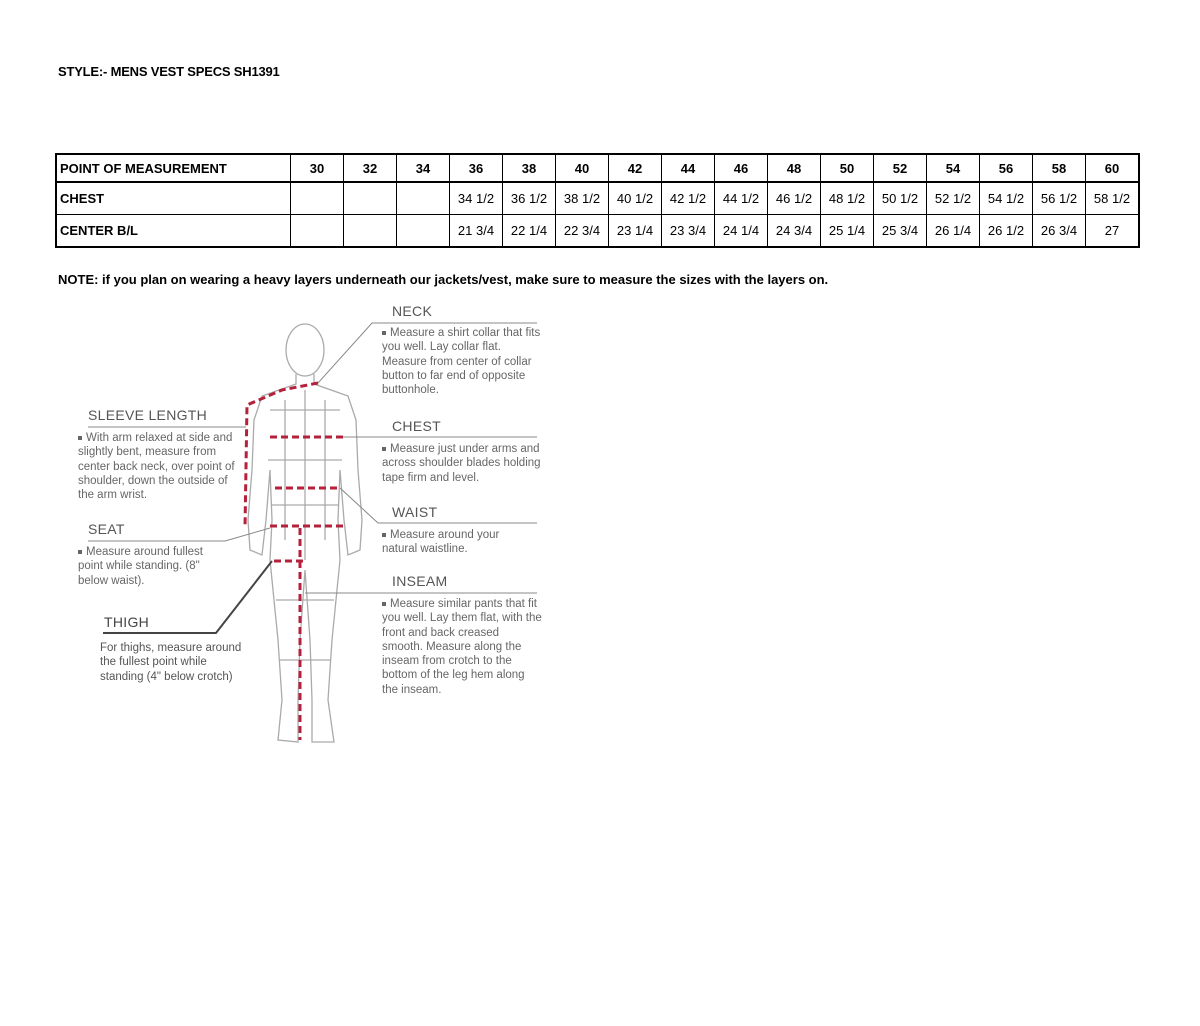 The image size is (1200, 1026). What do you see at coordinates (441, 542) in the screenshot?
I see `waist-description: Measure around your natural waistline.` at bounding box center [441, 542].